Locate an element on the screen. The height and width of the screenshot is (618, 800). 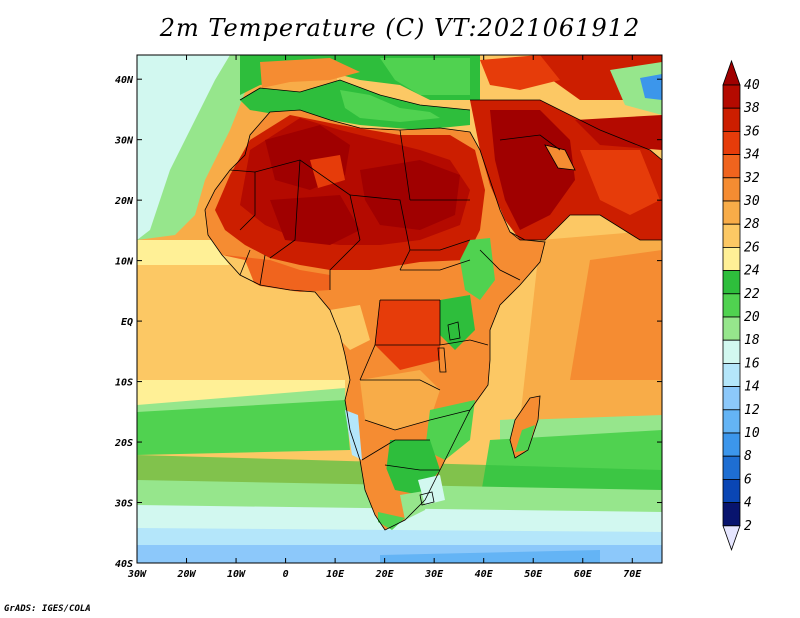
lat-tick-label: 10N is located at coordinates (124, 262).